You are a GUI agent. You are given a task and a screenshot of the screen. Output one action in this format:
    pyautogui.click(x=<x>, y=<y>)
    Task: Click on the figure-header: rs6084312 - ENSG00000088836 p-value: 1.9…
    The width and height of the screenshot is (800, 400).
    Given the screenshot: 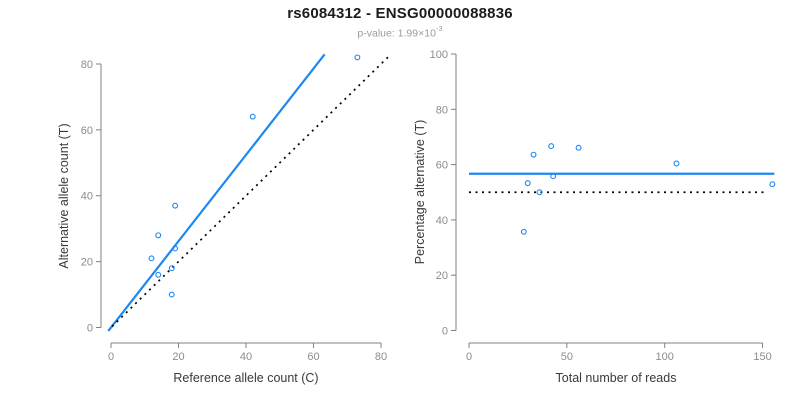 What is the action you would take?
    pyautogui.click(x=400, y=22)
    